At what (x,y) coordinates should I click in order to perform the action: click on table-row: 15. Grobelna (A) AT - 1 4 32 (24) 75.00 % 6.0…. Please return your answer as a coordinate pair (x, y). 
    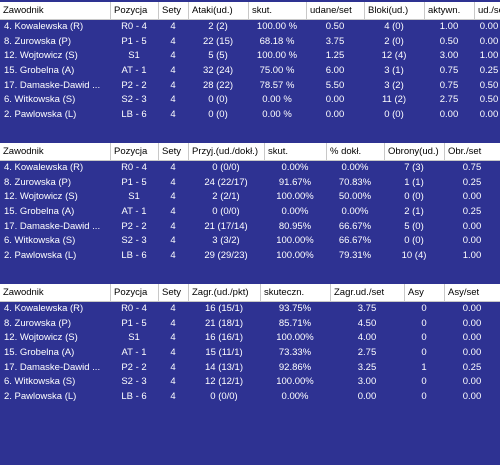
    Looking at the image, I should click on (250, 71).